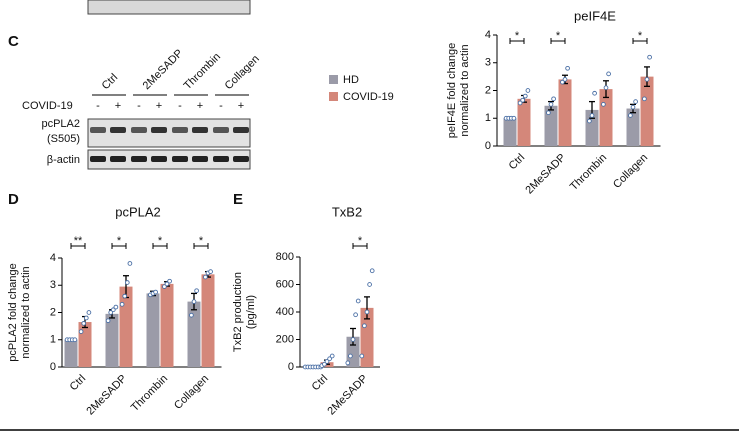 The image size is (739, 433). I want to click on x-tick-label: 2MeSADP, so click(106, 395).